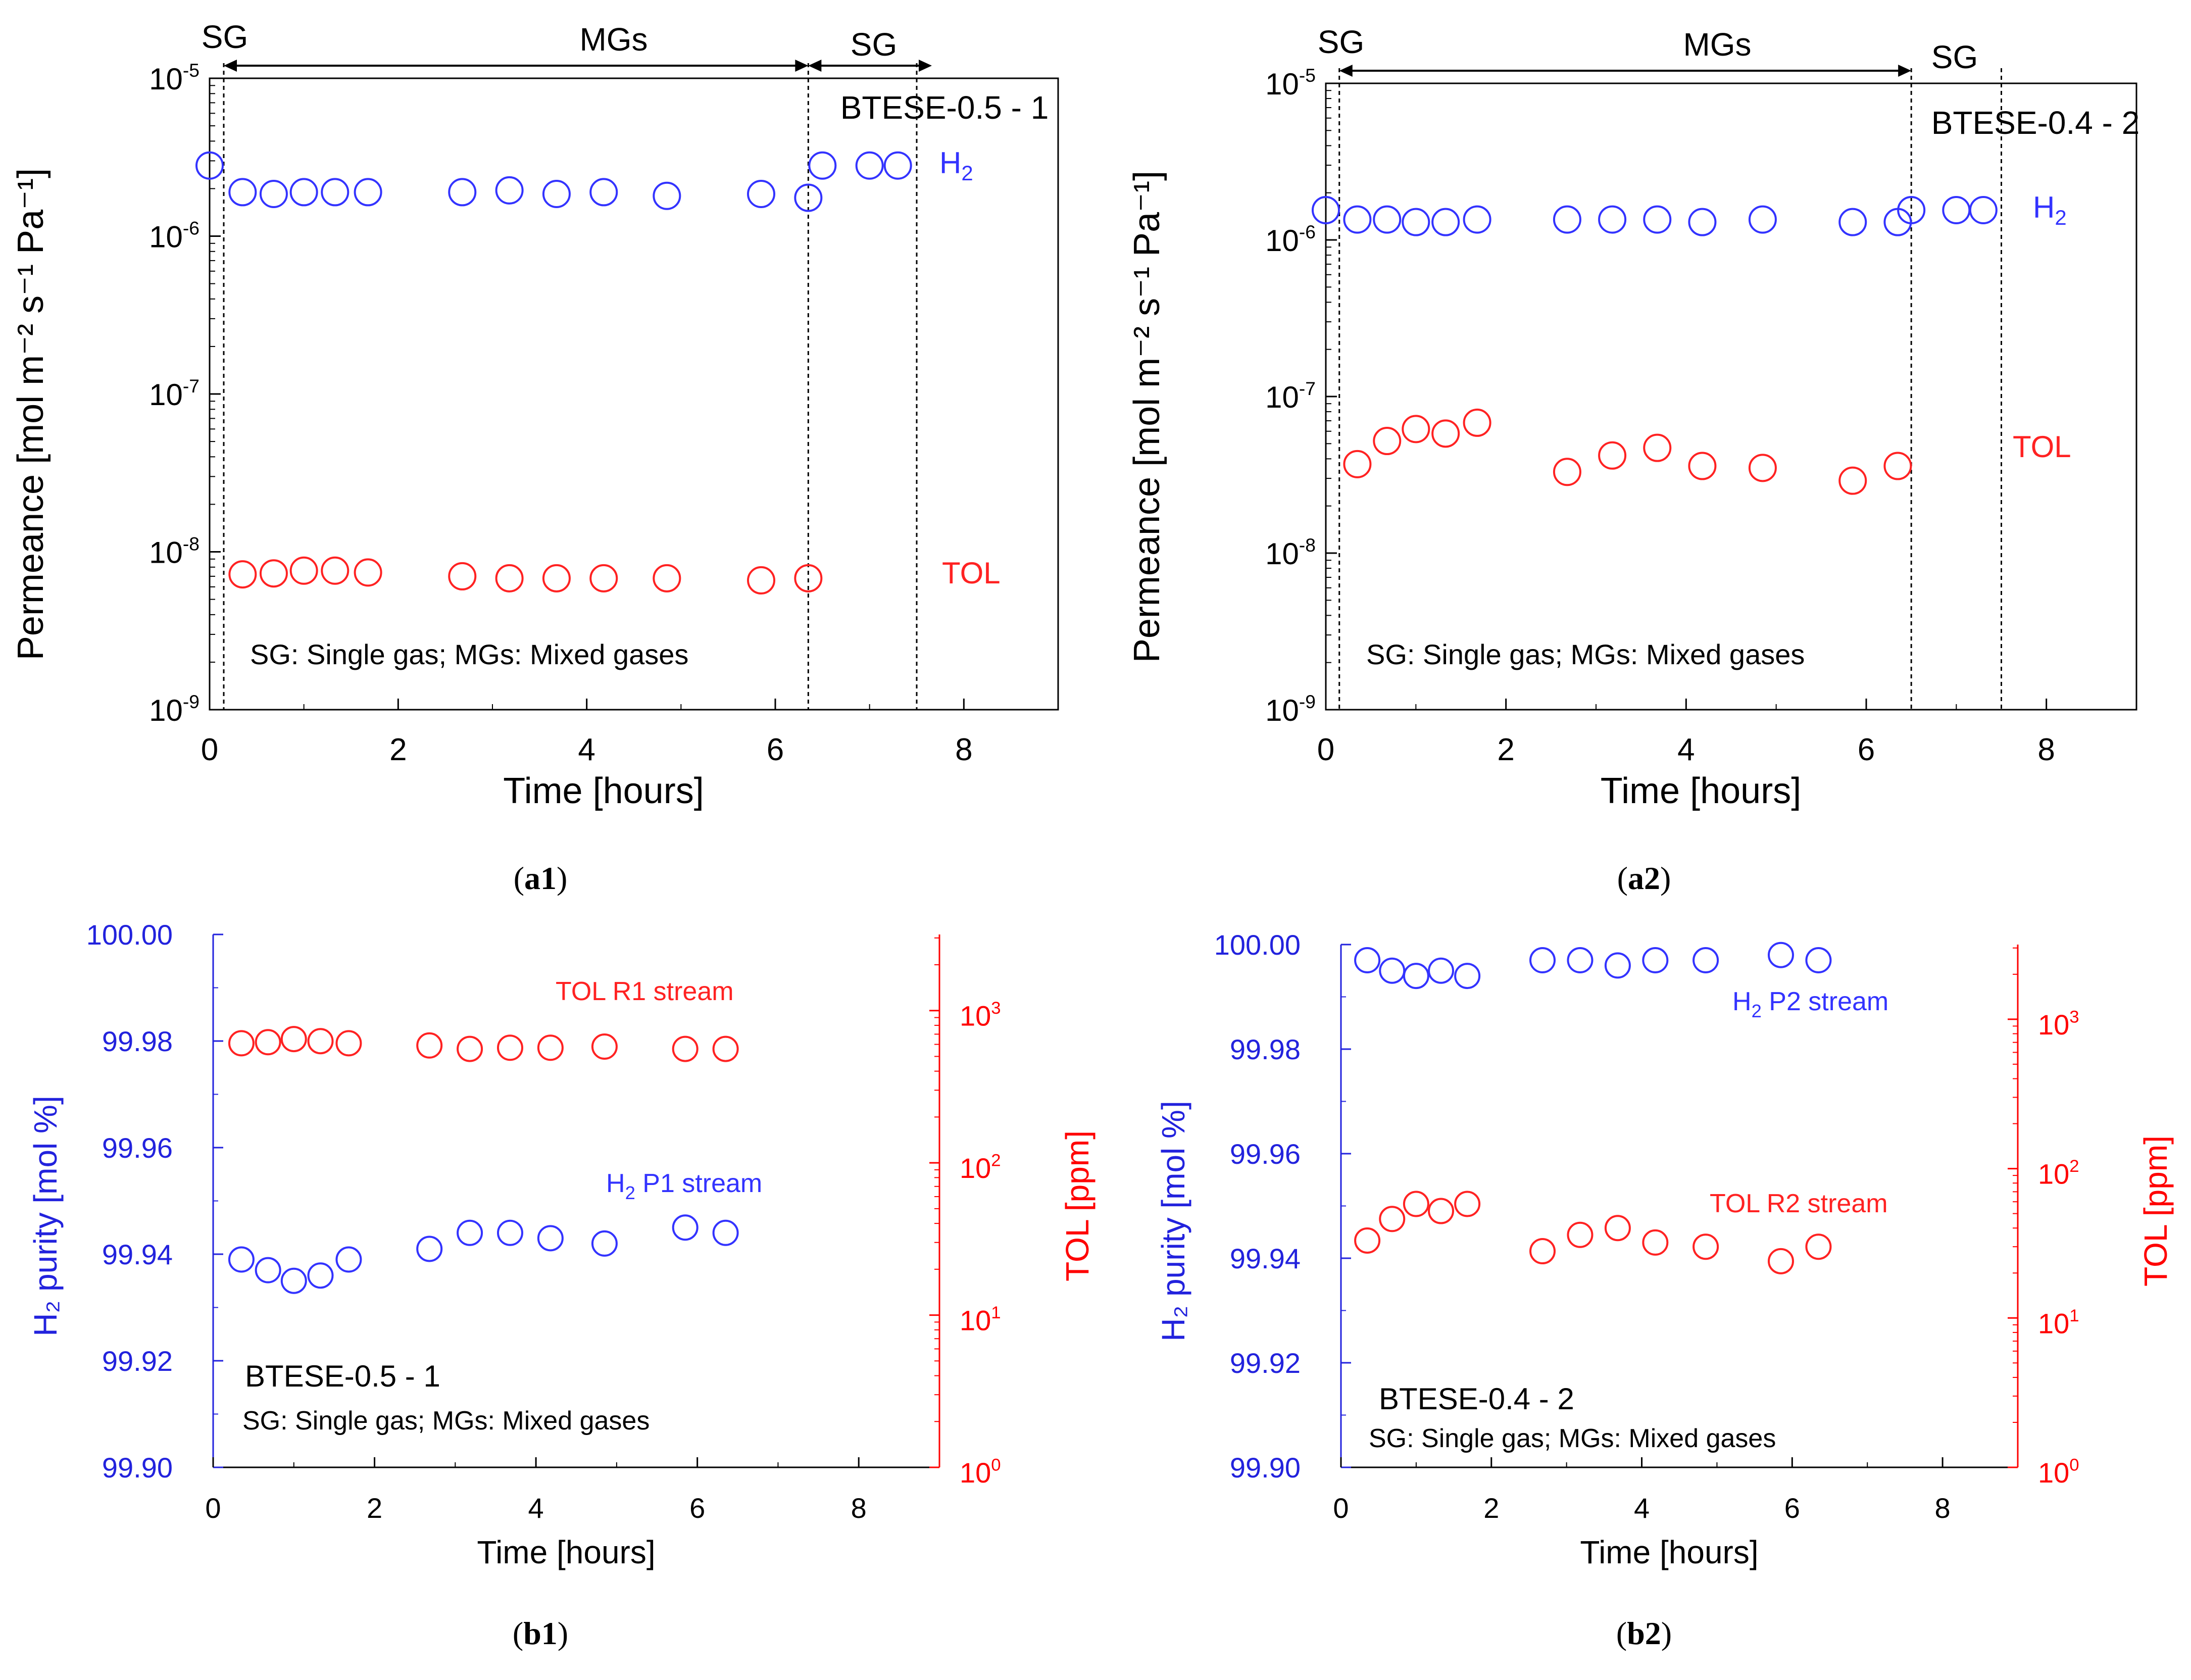  What do you see at coordinates (1265, 1258) in the screenshot?
I see `left-tick-label: 99.94` at bounding box center [1265, 1258].